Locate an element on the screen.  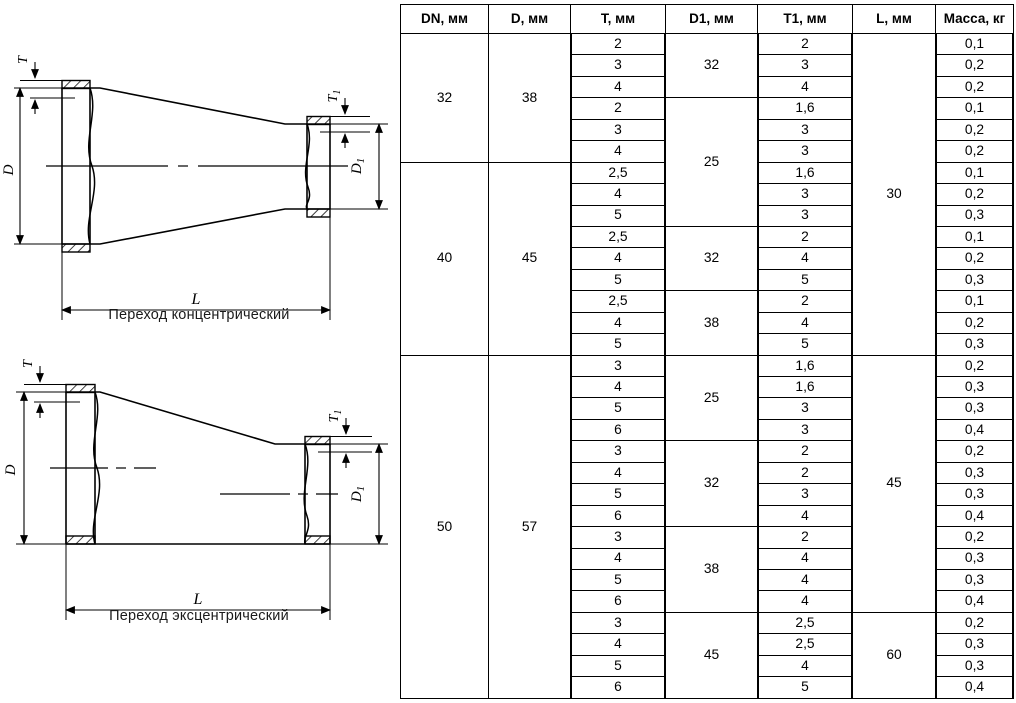
table-row: 4 3 0,2 is located at coordinates (707, 194).